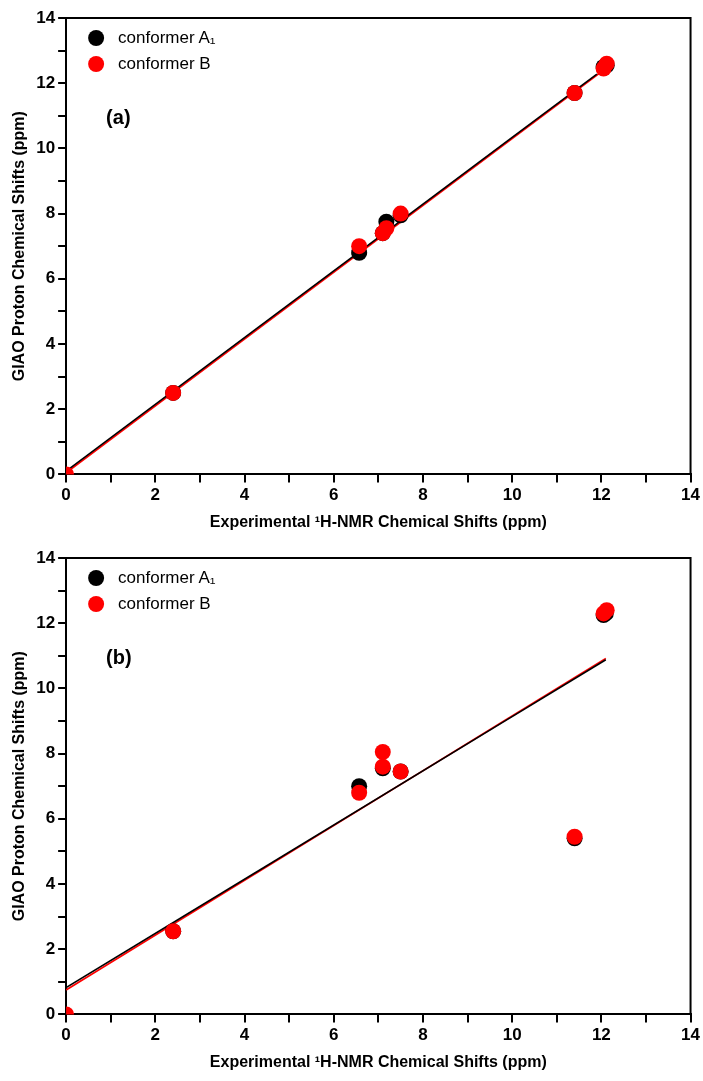  Describe the element at coordinates (119, 656) in the screenshot. I see `annotation: (b)` at that location.